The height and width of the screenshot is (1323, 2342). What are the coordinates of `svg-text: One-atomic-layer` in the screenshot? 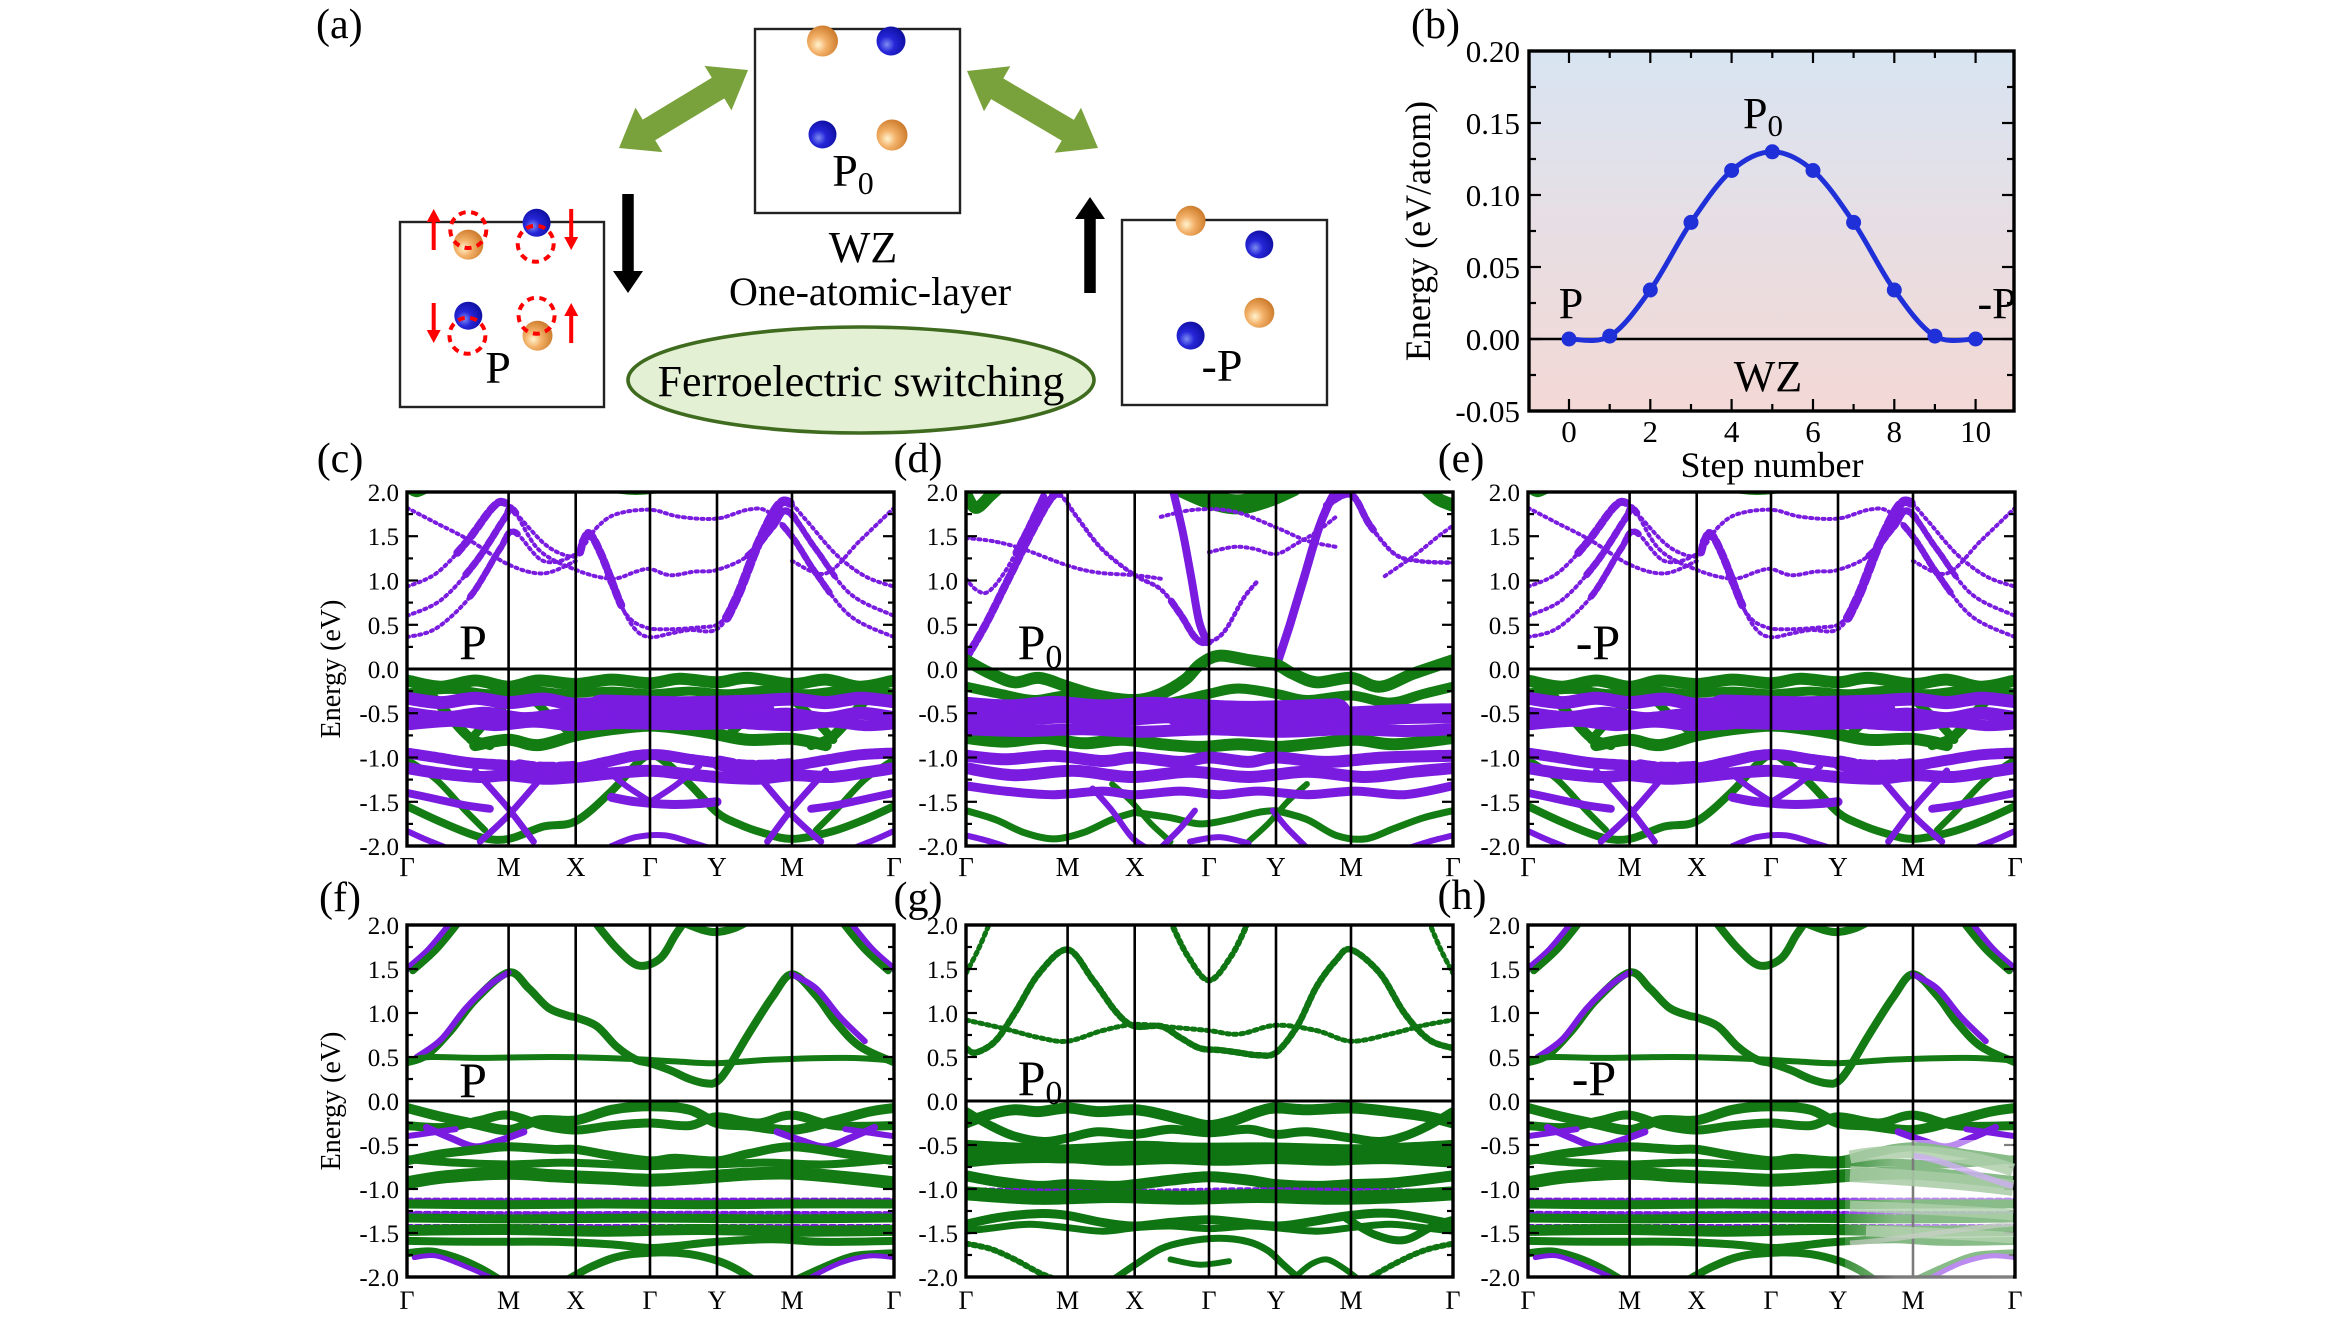 It's located at (870, 291).